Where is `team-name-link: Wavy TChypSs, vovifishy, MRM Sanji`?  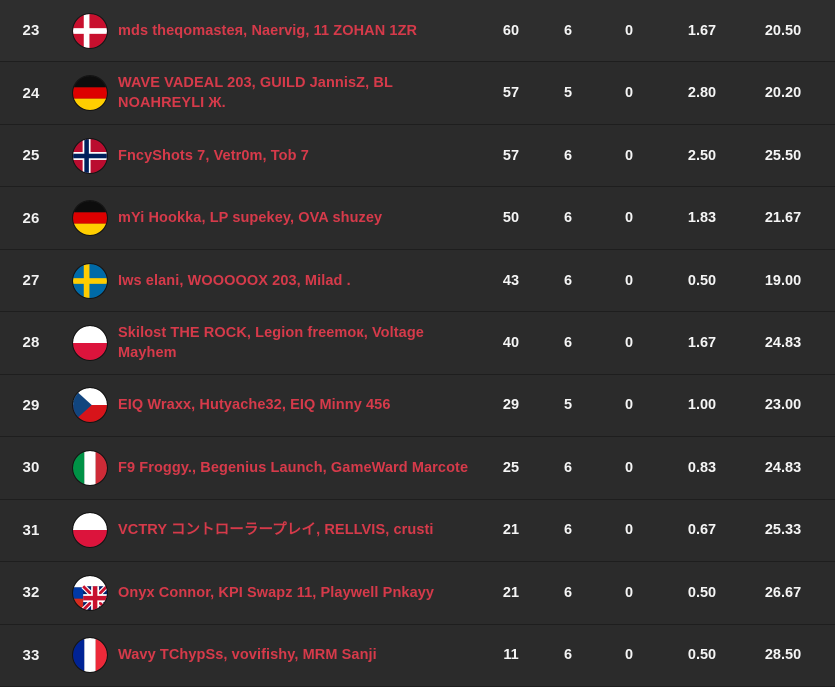
team-name-link: Wavy TChypSs, vovifishy, MRM Sanji is located at coordinates (247, 655).